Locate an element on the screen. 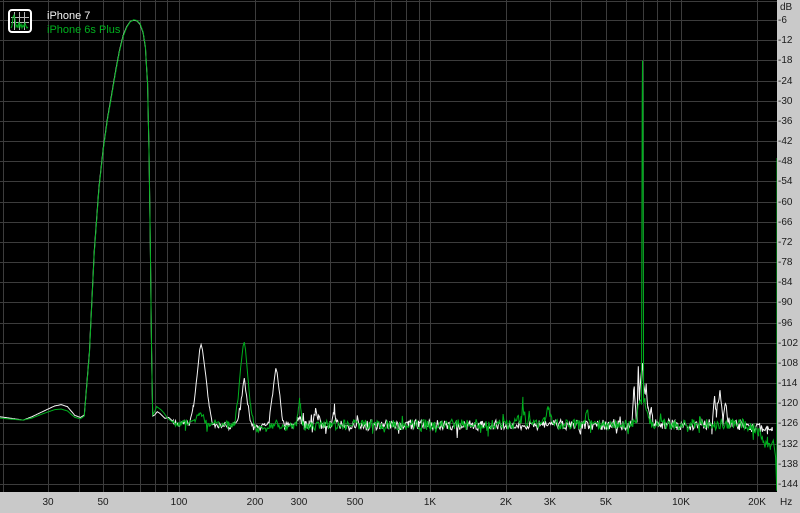 The width and height of the screenshot is (800, 513). y-tick-label: -132 is located at coordinates (788, 444).